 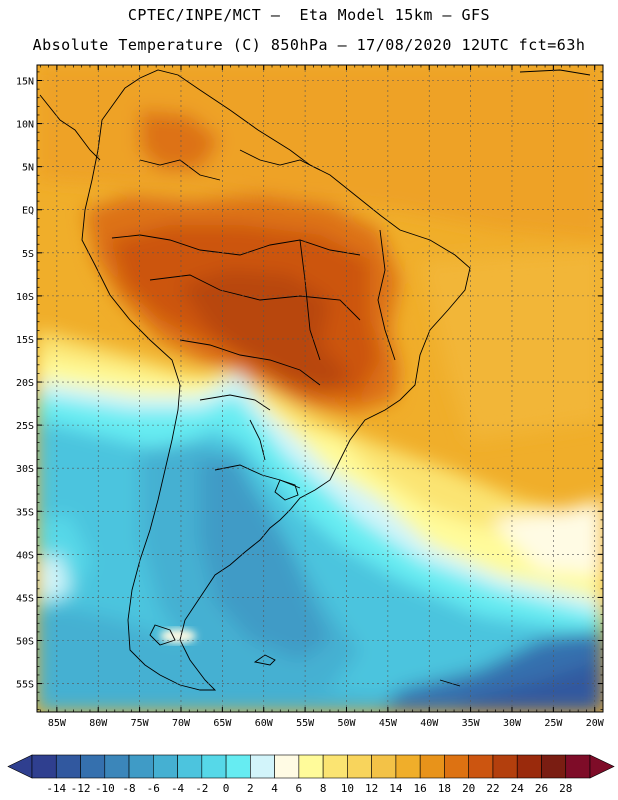 What do you see at coordinates (81, 788) in the screenshot?
I see `colorbar-label: -12` at bounding box center [81, 788].